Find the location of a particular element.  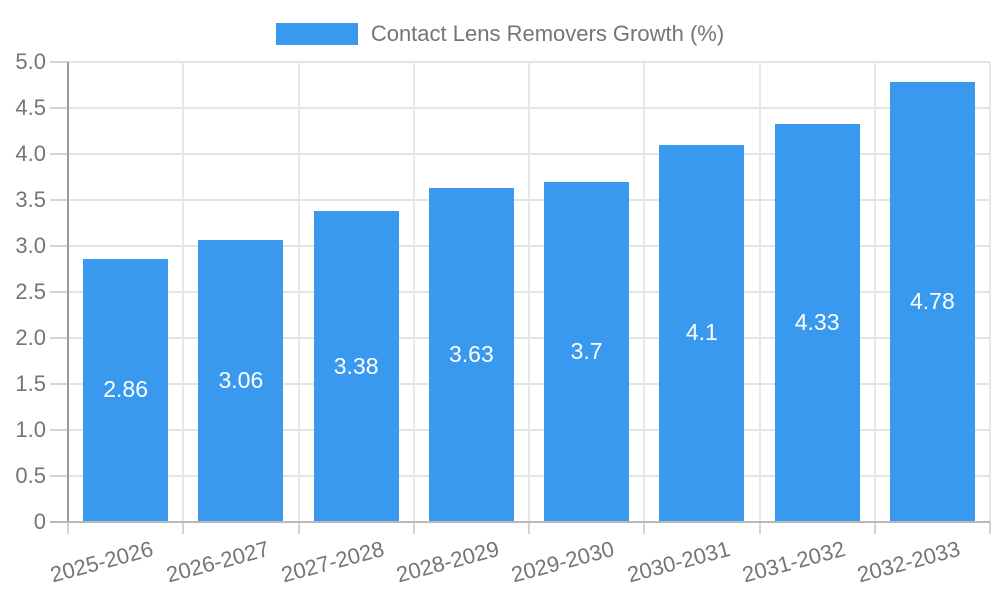

y-axis-label: 3.0 is located at coordinates (30, 245).